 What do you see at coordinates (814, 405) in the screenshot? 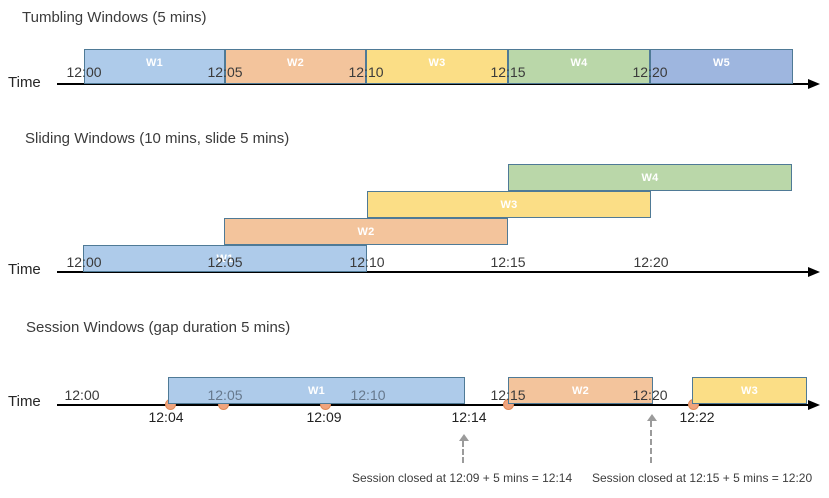
I see `session-axis-arrowhead-icon` at bounding box center [814, 405].